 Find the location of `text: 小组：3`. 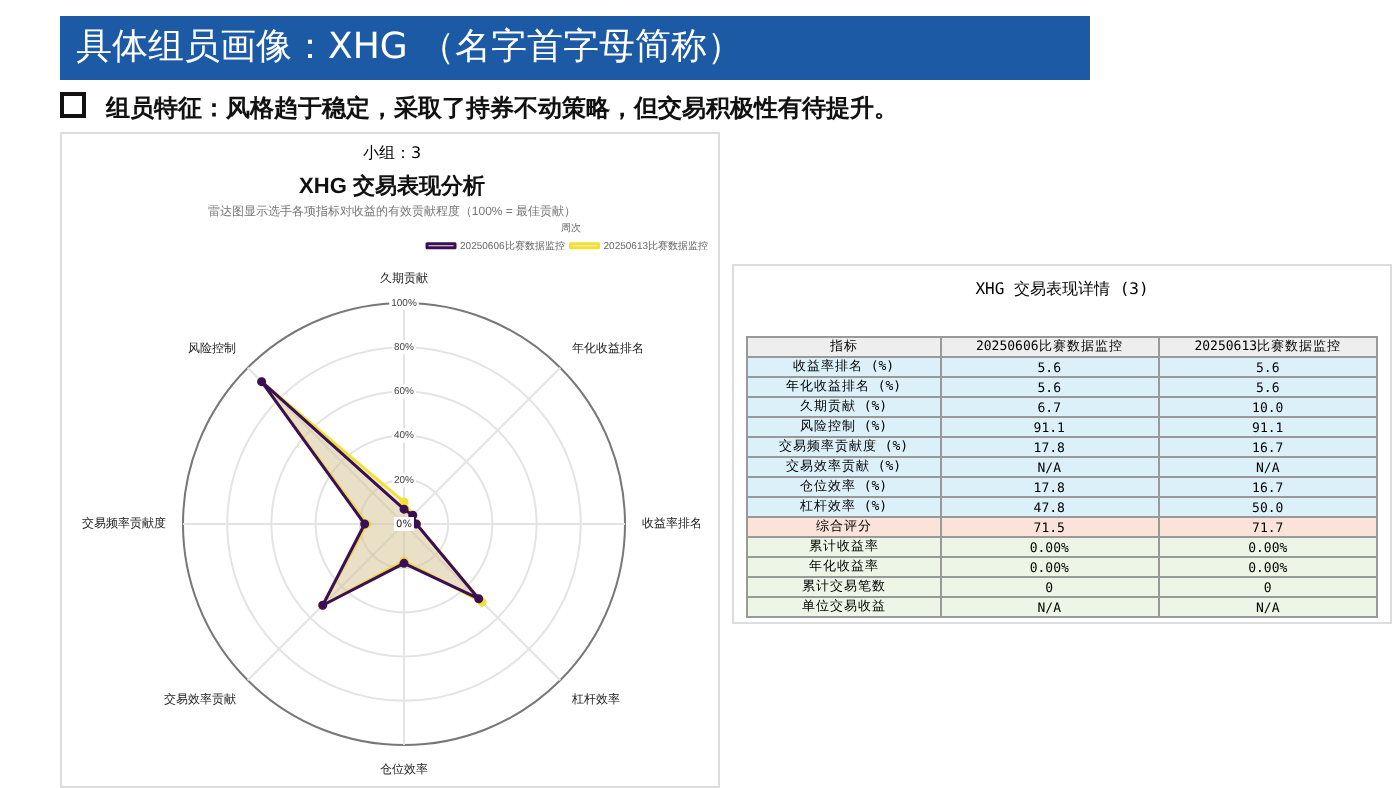

text: 小组：3 is located at coordinates (392, 153).